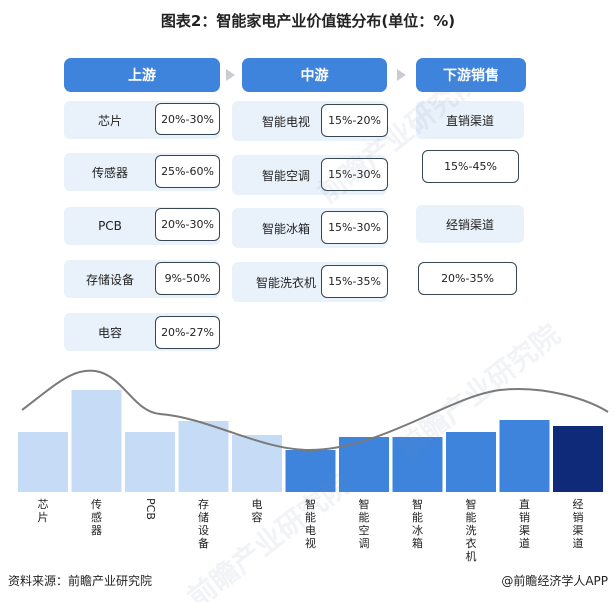 The width and height of the screenshot is (616, 602). I want to click on range-box: 15%-20%, so click(354, 120).